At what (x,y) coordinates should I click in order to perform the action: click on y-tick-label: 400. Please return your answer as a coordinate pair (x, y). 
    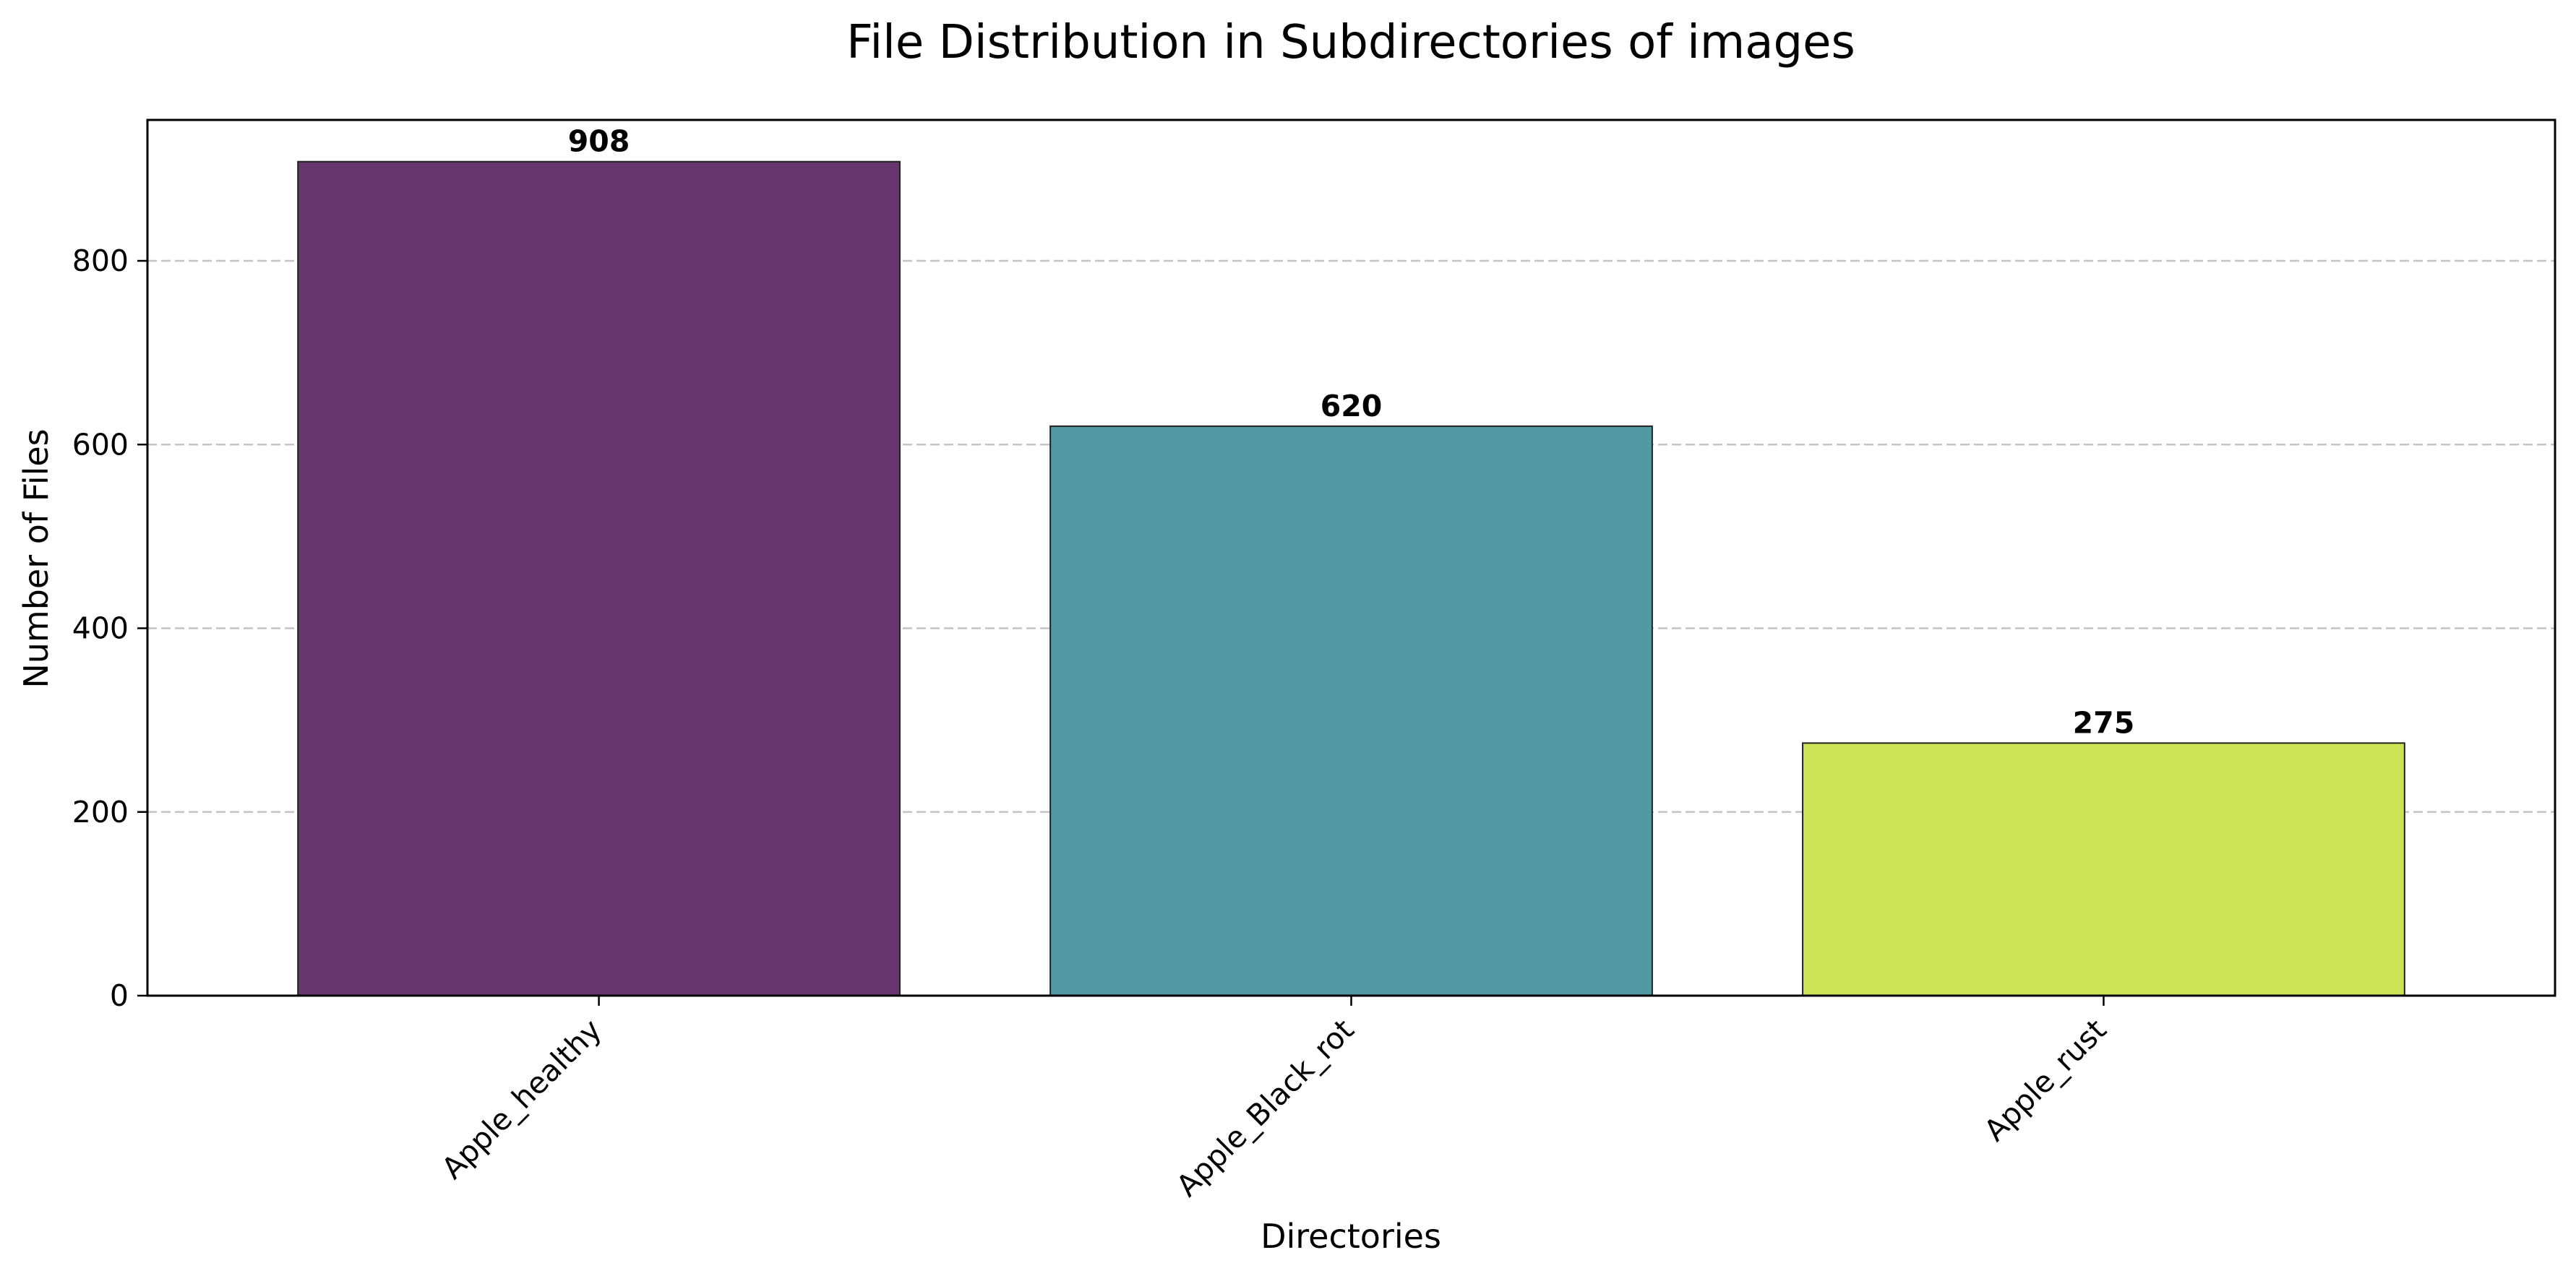
    Looking at the image, I should click on (101, 628).